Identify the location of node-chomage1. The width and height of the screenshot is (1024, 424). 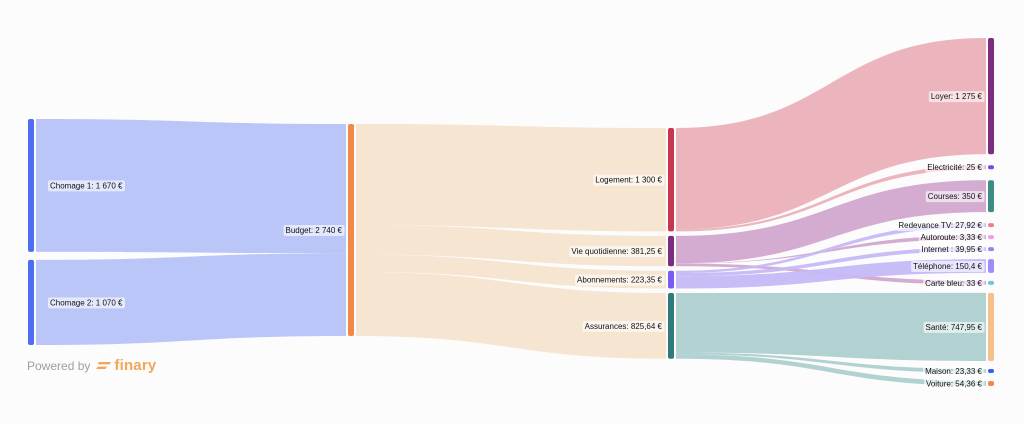
(31, 185).